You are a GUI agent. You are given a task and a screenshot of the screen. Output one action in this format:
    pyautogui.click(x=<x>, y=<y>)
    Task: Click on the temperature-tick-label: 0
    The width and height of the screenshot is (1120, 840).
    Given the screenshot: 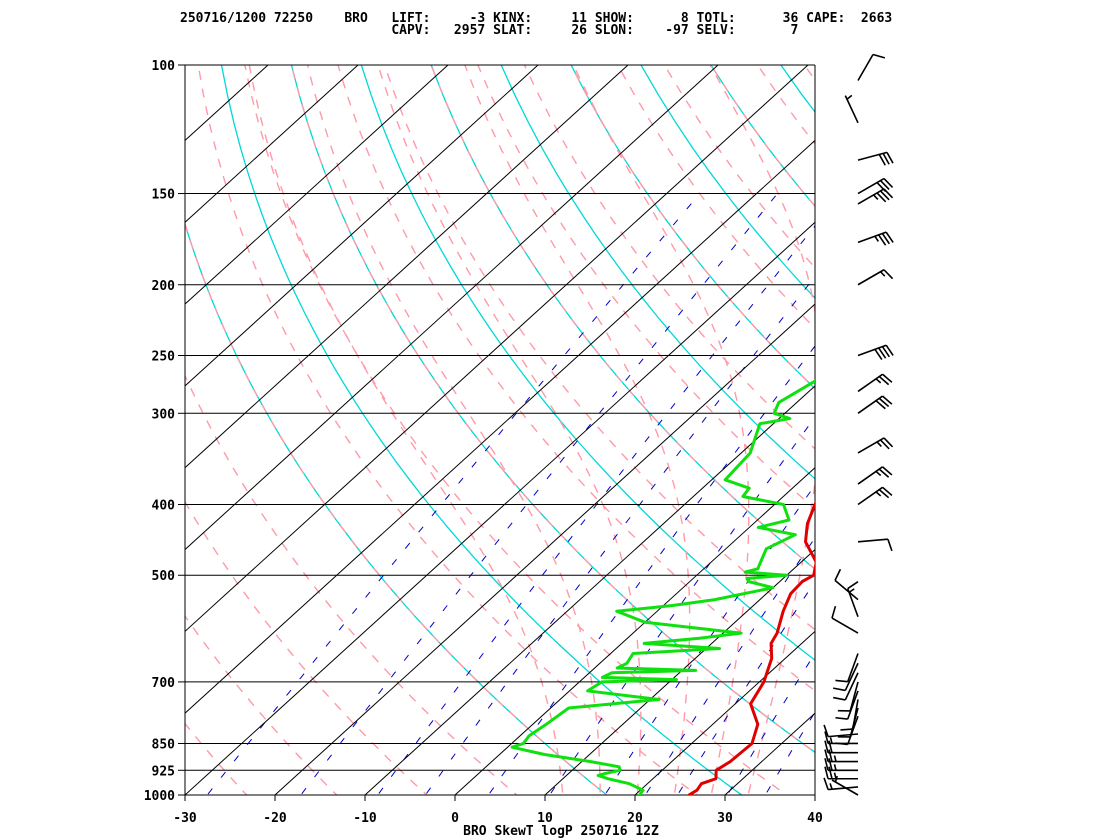 What is the action you would take?
    pyautogui.click(x=455, y=818)
    